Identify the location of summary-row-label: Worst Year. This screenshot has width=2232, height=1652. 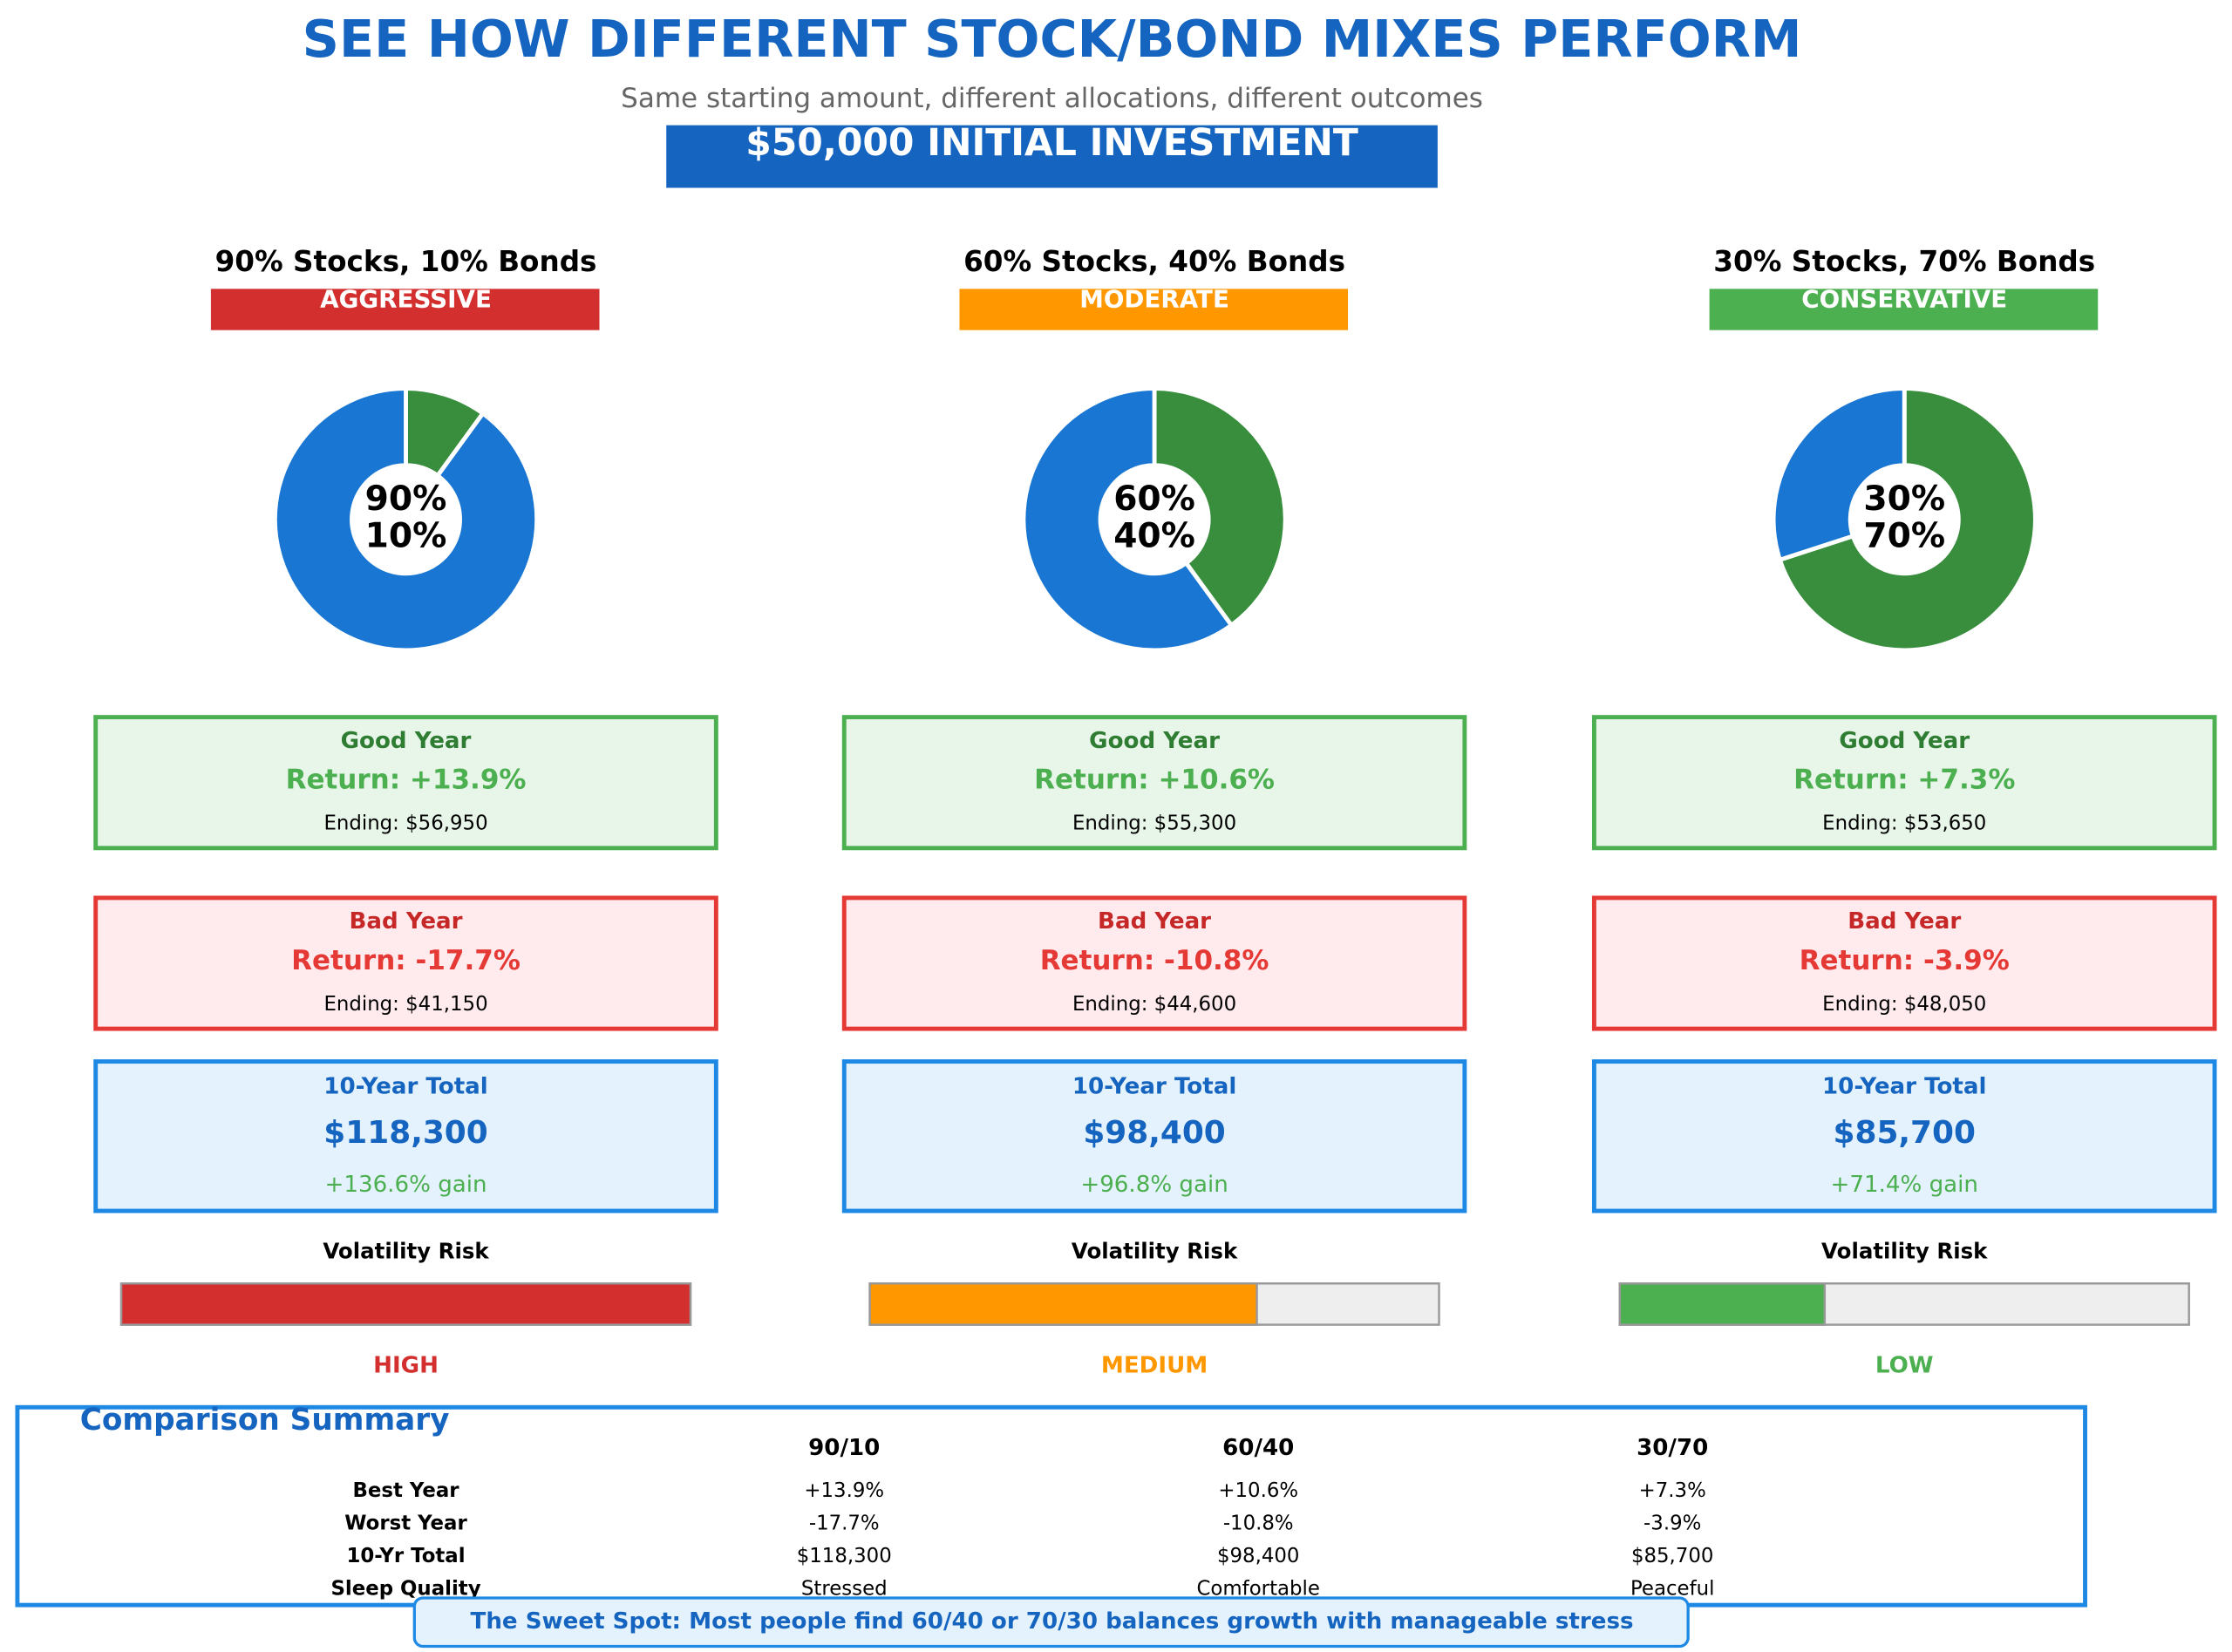
(405, 1524).